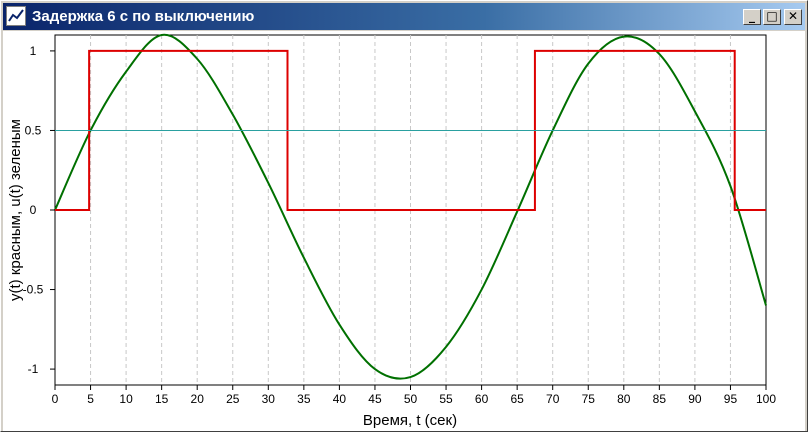 The height and width of the screenshot is (432, 808). Describe the element at coordinates (33, 369) in the screenshot. I see `y-tick-label: -1` at that location.